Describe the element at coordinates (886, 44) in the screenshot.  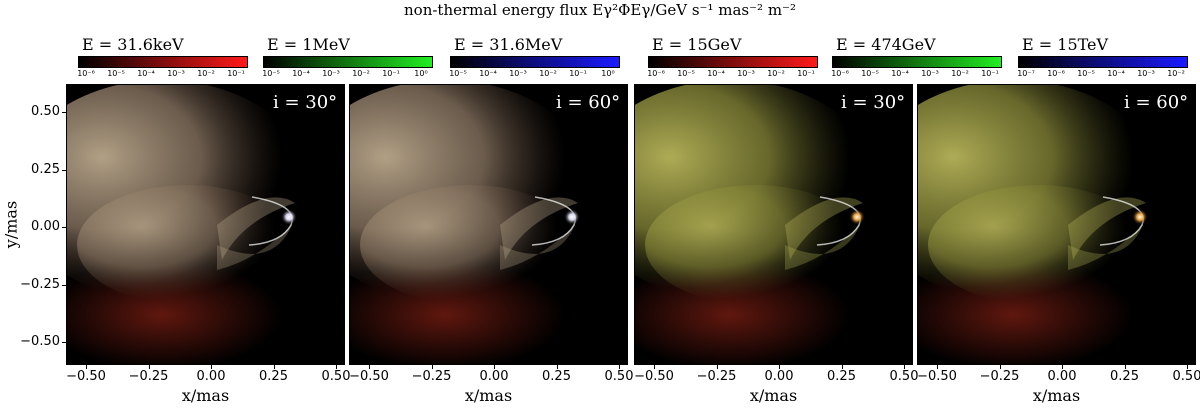
I see `colorbar-label: E = 474GeV` at that location.